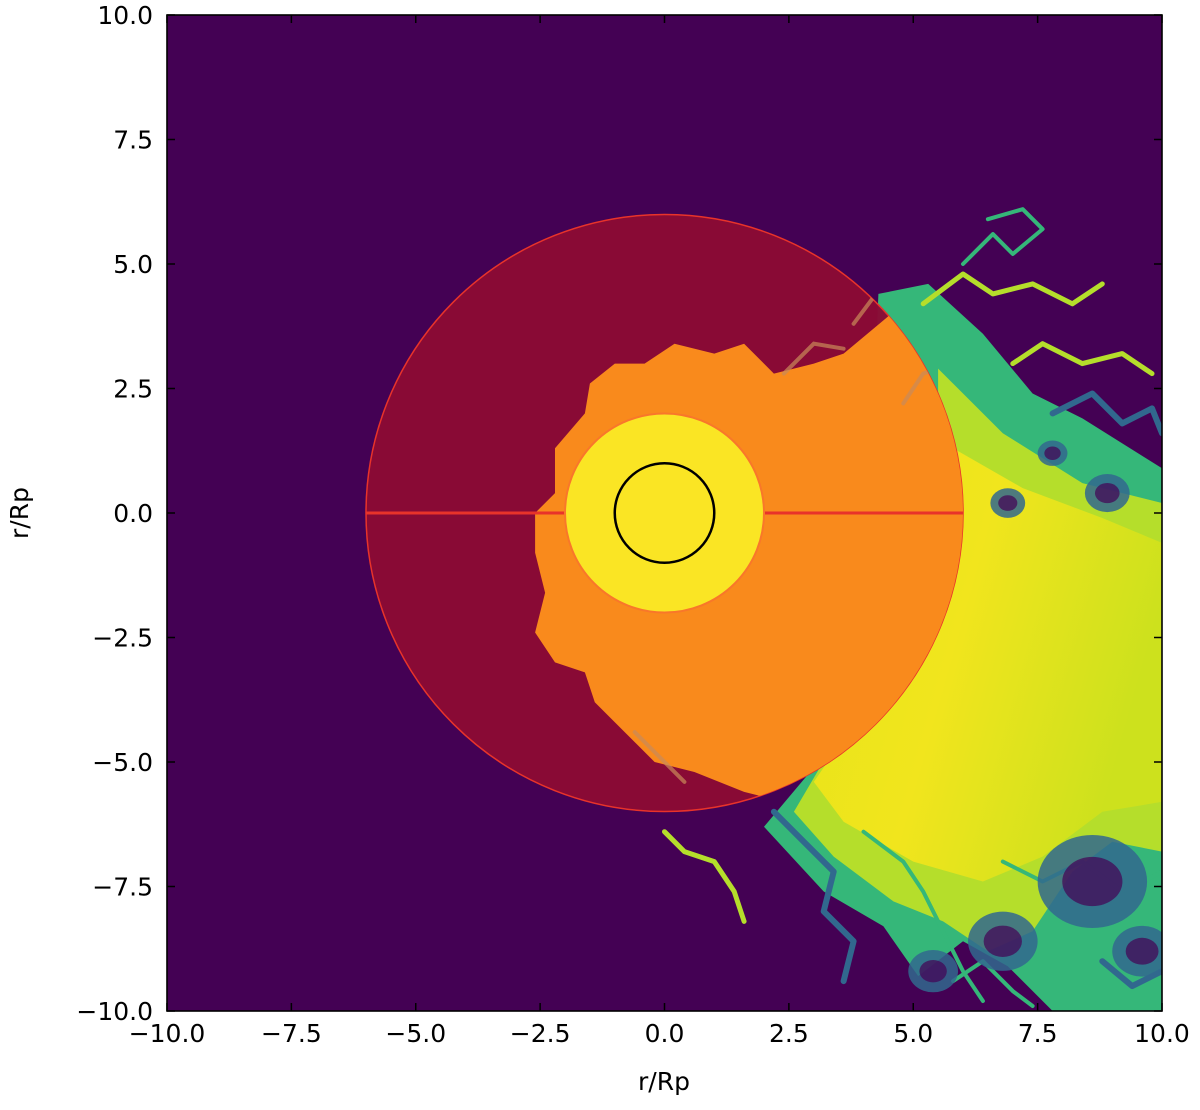 The image size is (1200, 1110). What do you see at coordinates (125, 15) in the screenshot?
I see `y-tick-label: 10.0` at bounding box center [125, 15].